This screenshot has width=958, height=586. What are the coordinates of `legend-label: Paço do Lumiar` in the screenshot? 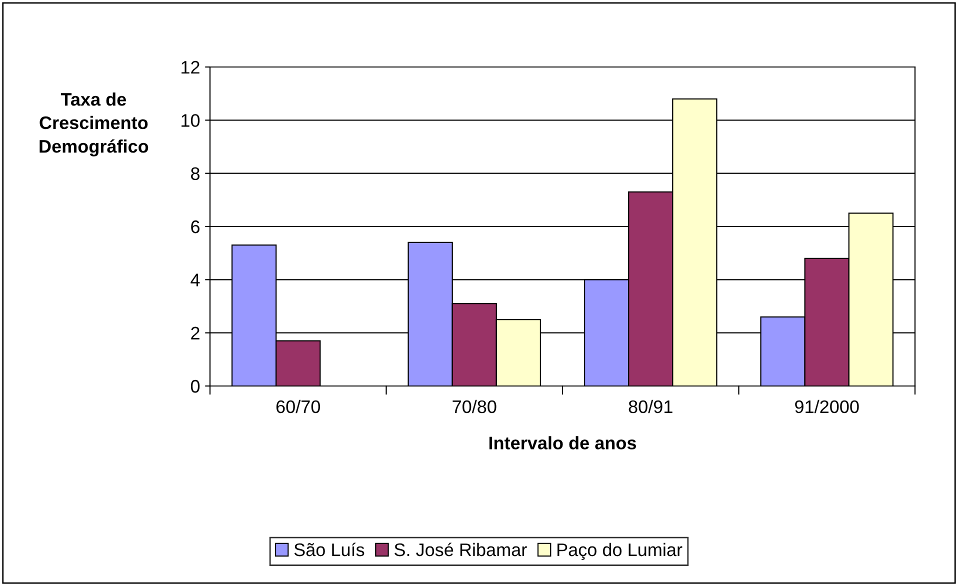 It's located at (620, 551).